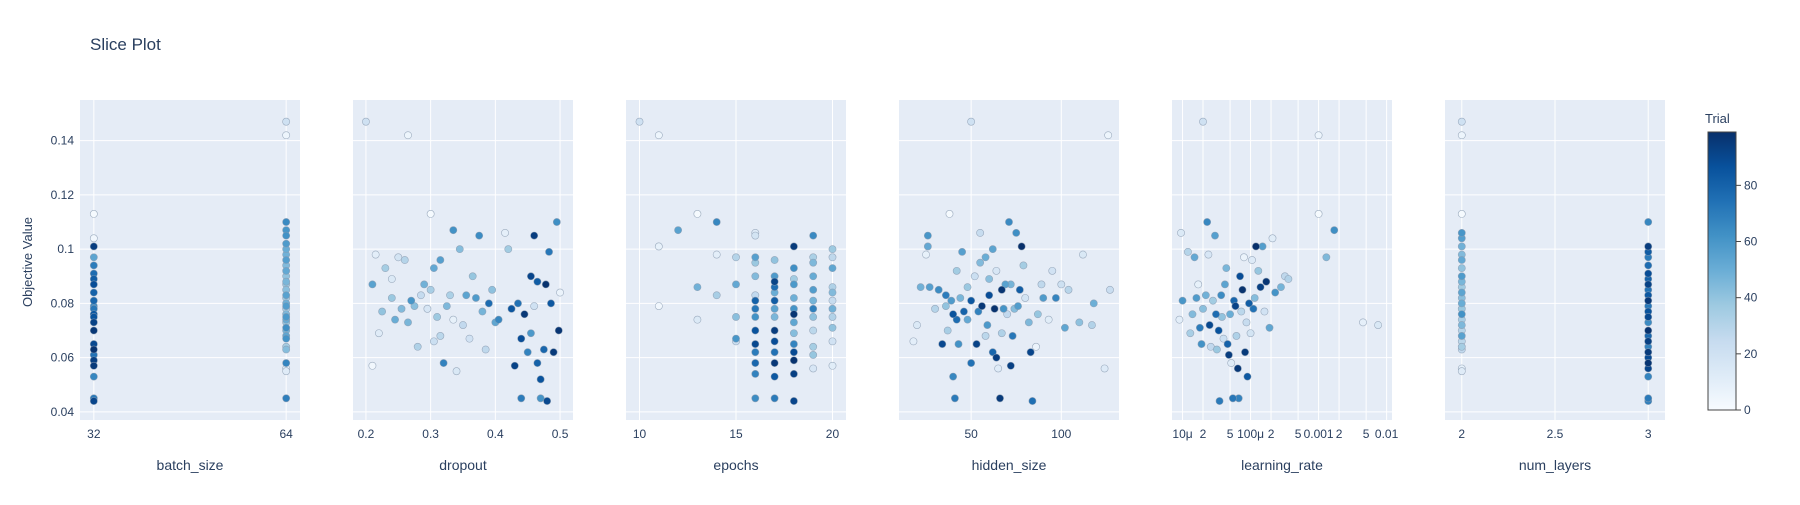 The image size is (1800, 505). I want to click on colorbar-tick-label: 80, so click(1751, 185).